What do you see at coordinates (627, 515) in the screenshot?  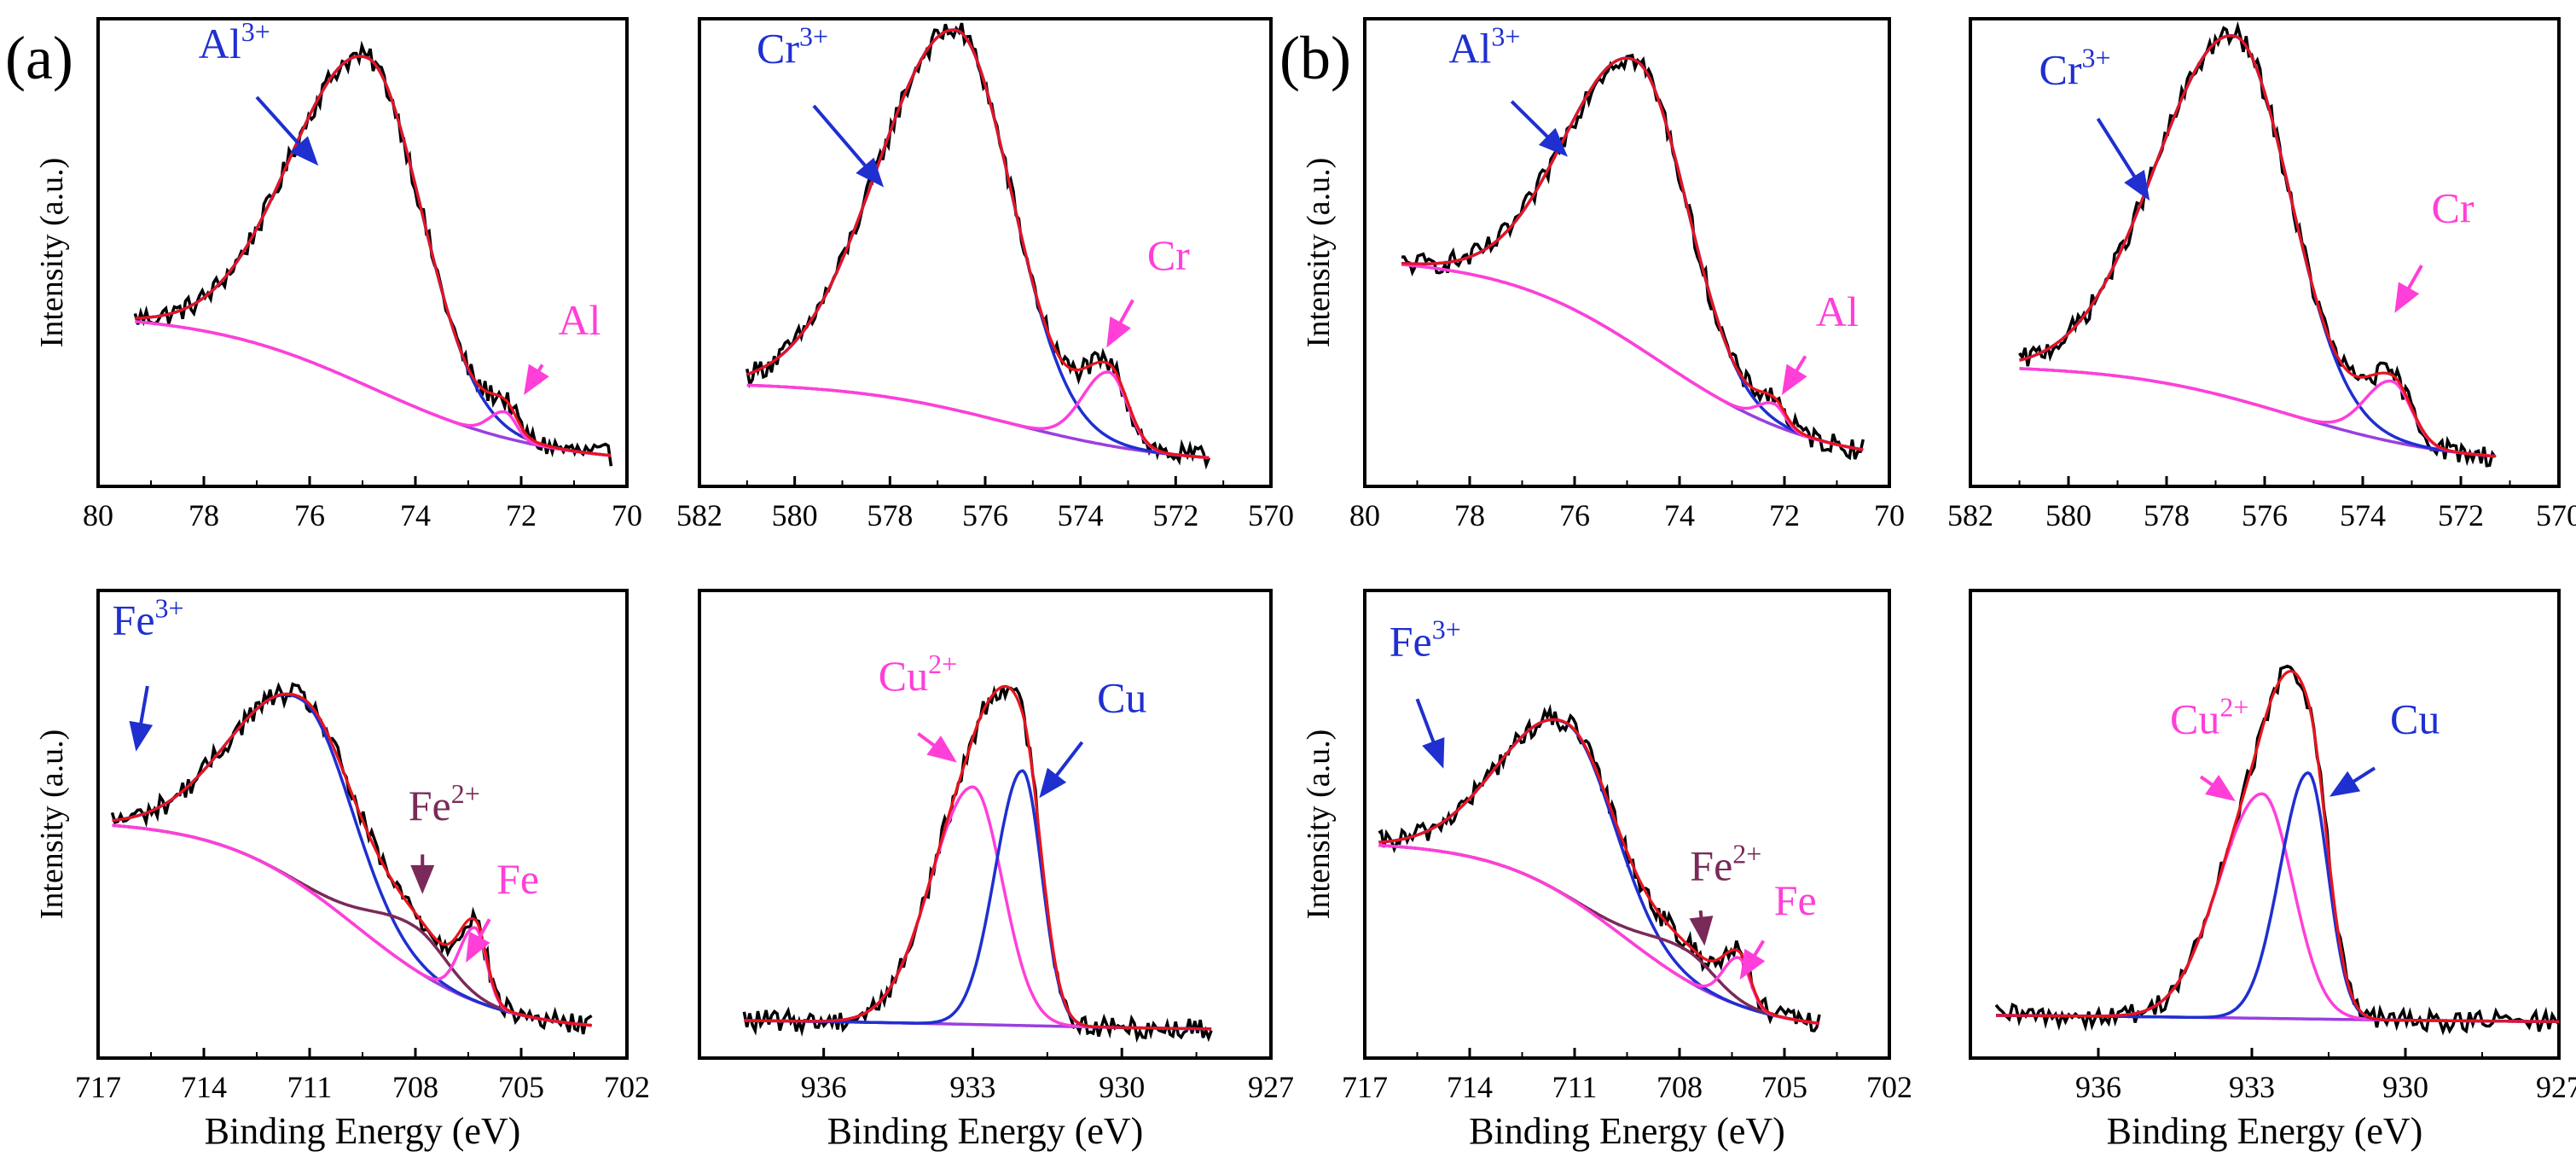 I see `x-tick-label: 70` at bounding box center [627, 515].